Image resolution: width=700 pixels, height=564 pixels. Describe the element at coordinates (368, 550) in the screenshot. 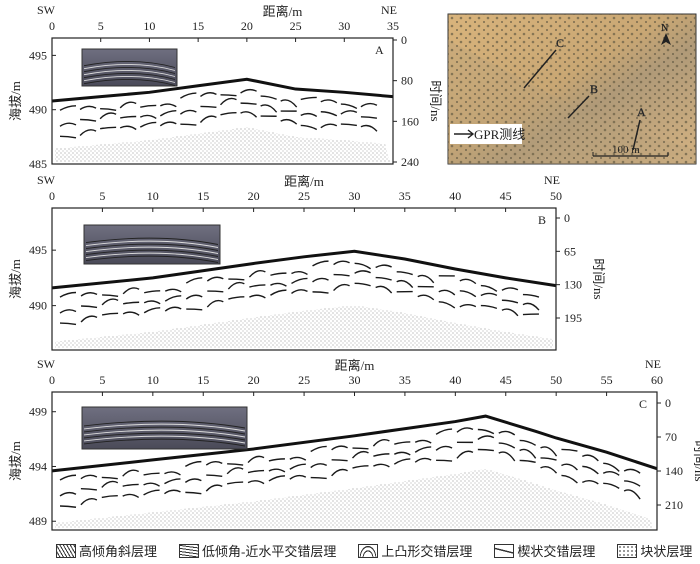

I see `convex-cross-icon` at that location.